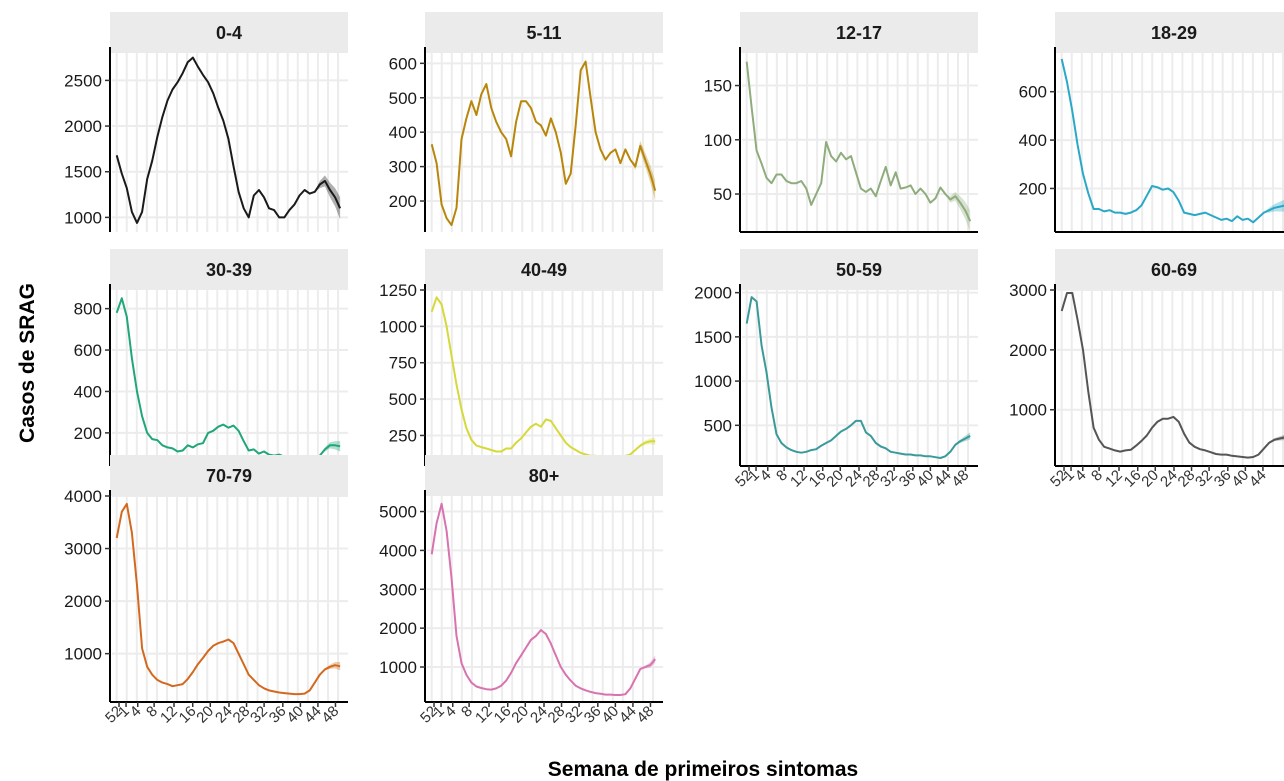  I want to click on y-tick-label: 2500, so click(83, 80).